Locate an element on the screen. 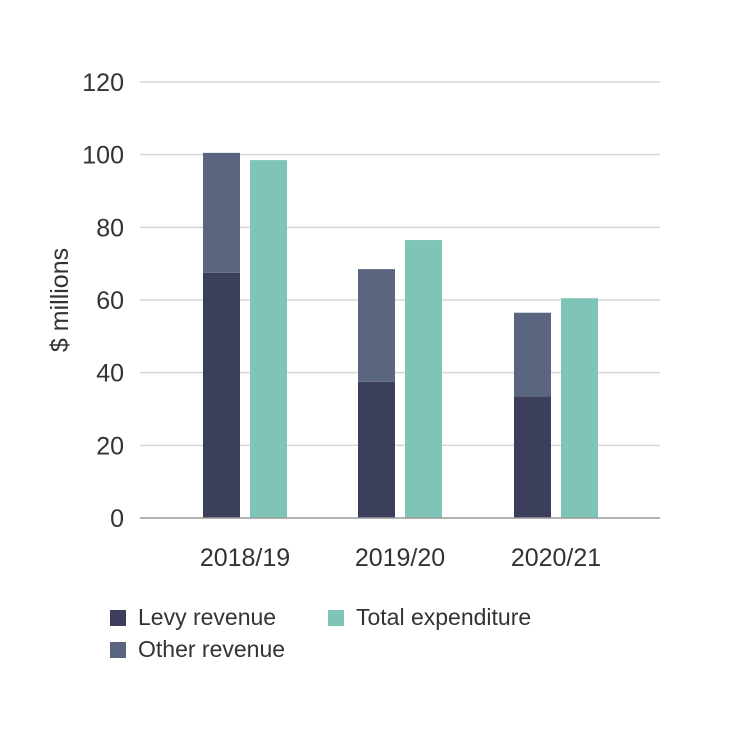 The height and width of the screenshot is (730, 730). y-axis-title: $ millions is located at coordinates (60, 300).